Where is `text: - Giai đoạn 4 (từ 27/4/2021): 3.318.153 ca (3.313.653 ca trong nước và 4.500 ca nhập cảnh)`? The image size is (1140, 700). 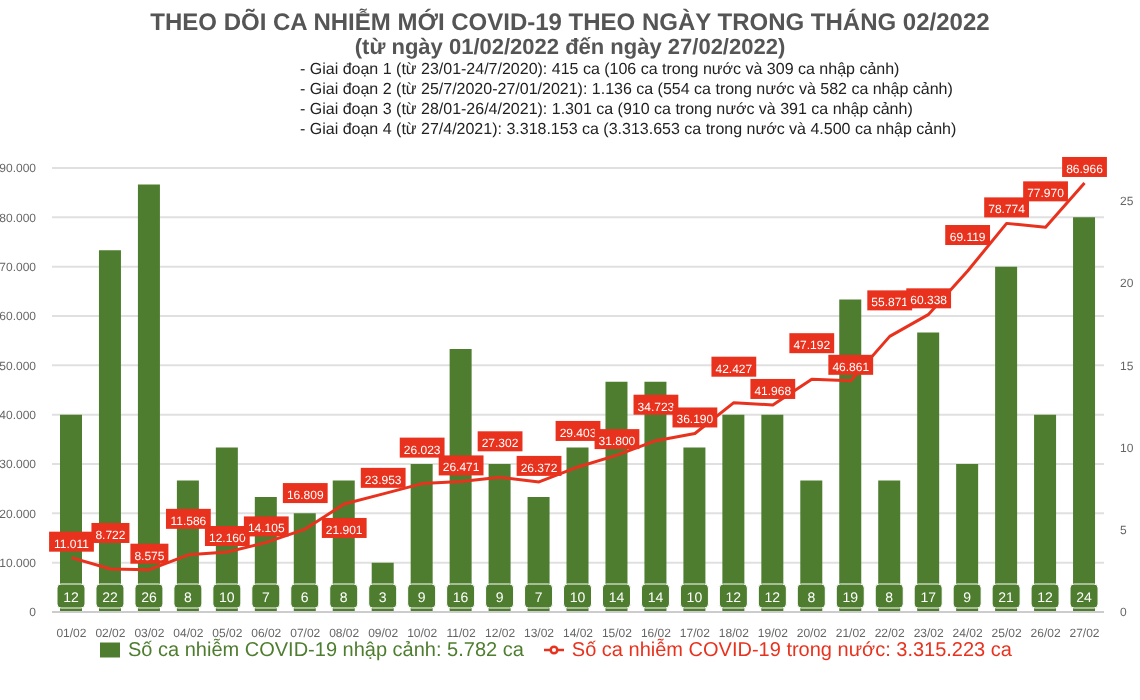 text: - Giai đoạn 4 (từ 27/4/2021): 3.318.153 ca (3.313.653 ca trong nước và 4.500 ca nhập cảnh) is located at coordinates (629, 130).